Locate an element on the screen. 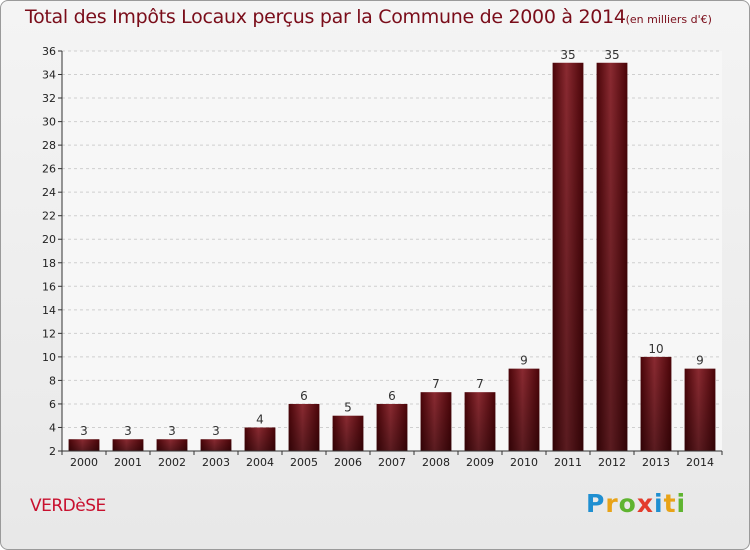 This screenshot has width=750, height=550. y-tick-label: 16 is located at coordinates (49, 286).